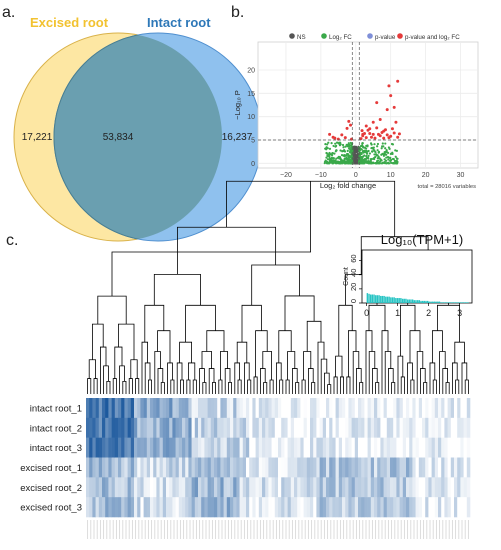  I want to click on volcano-plot-area, so click(368, 105).